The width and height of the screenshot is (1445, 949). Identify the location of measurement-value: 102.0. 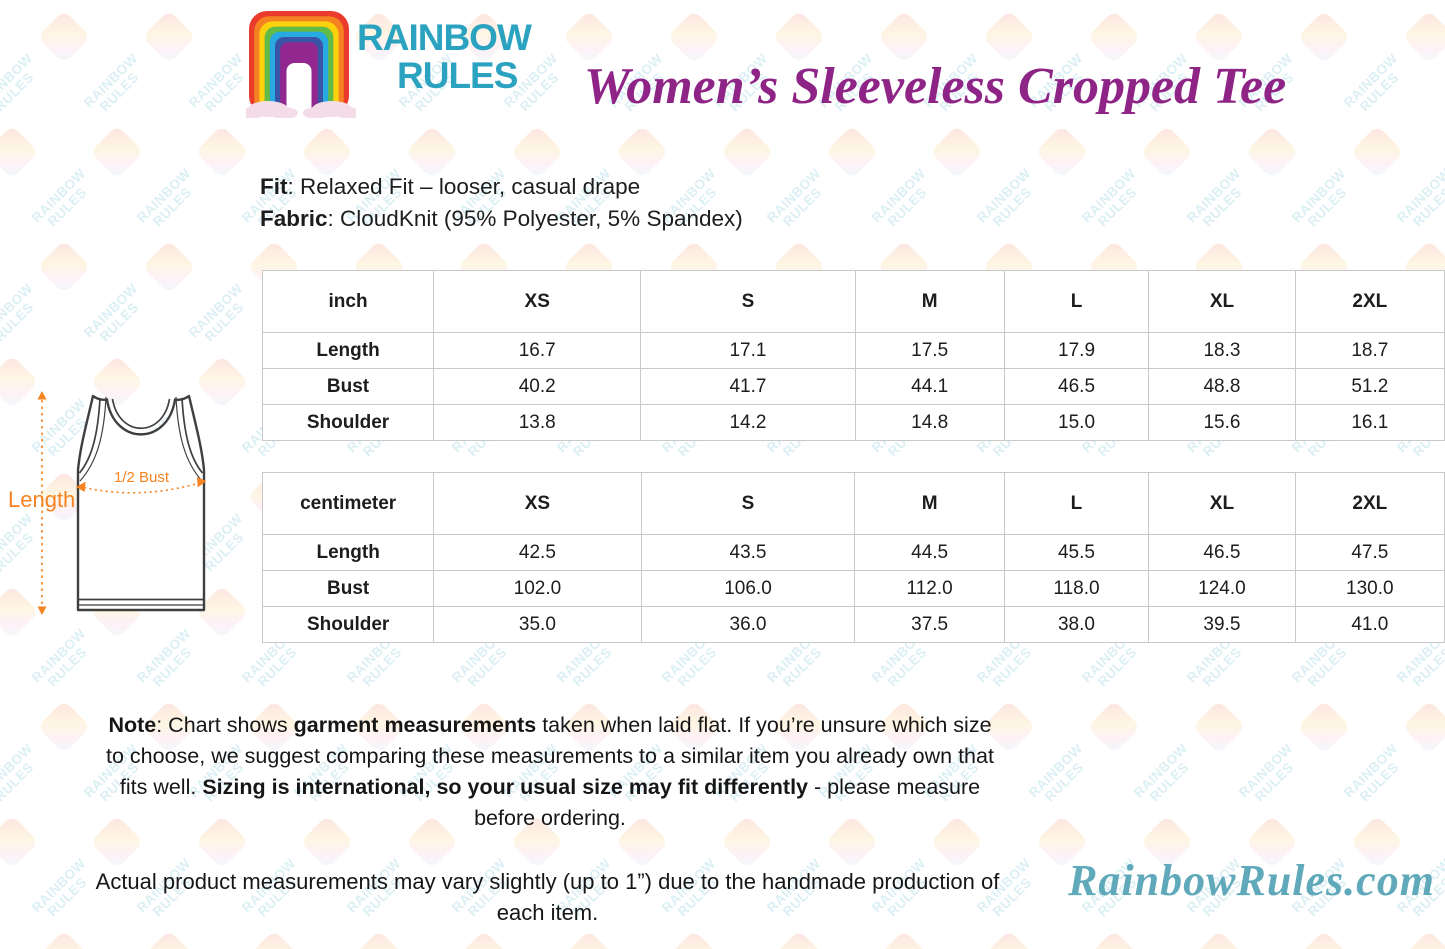
(537, 588).